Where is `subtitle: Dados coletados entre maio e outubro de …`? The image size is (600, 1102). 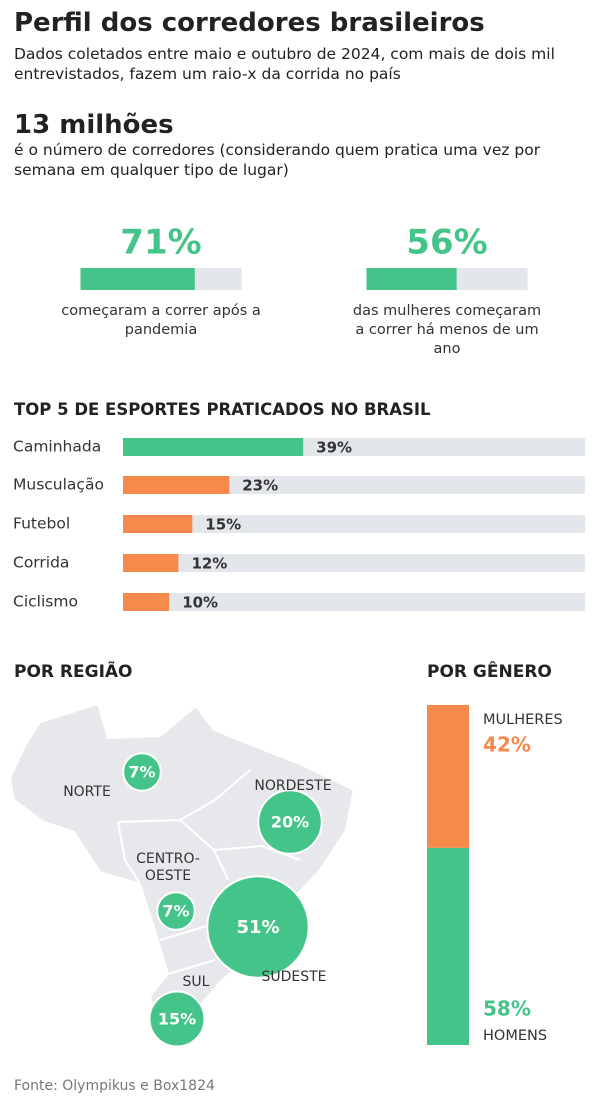
subtitle: Dados coletados entre maio e outubro de … is located at coordinates (284, 64).